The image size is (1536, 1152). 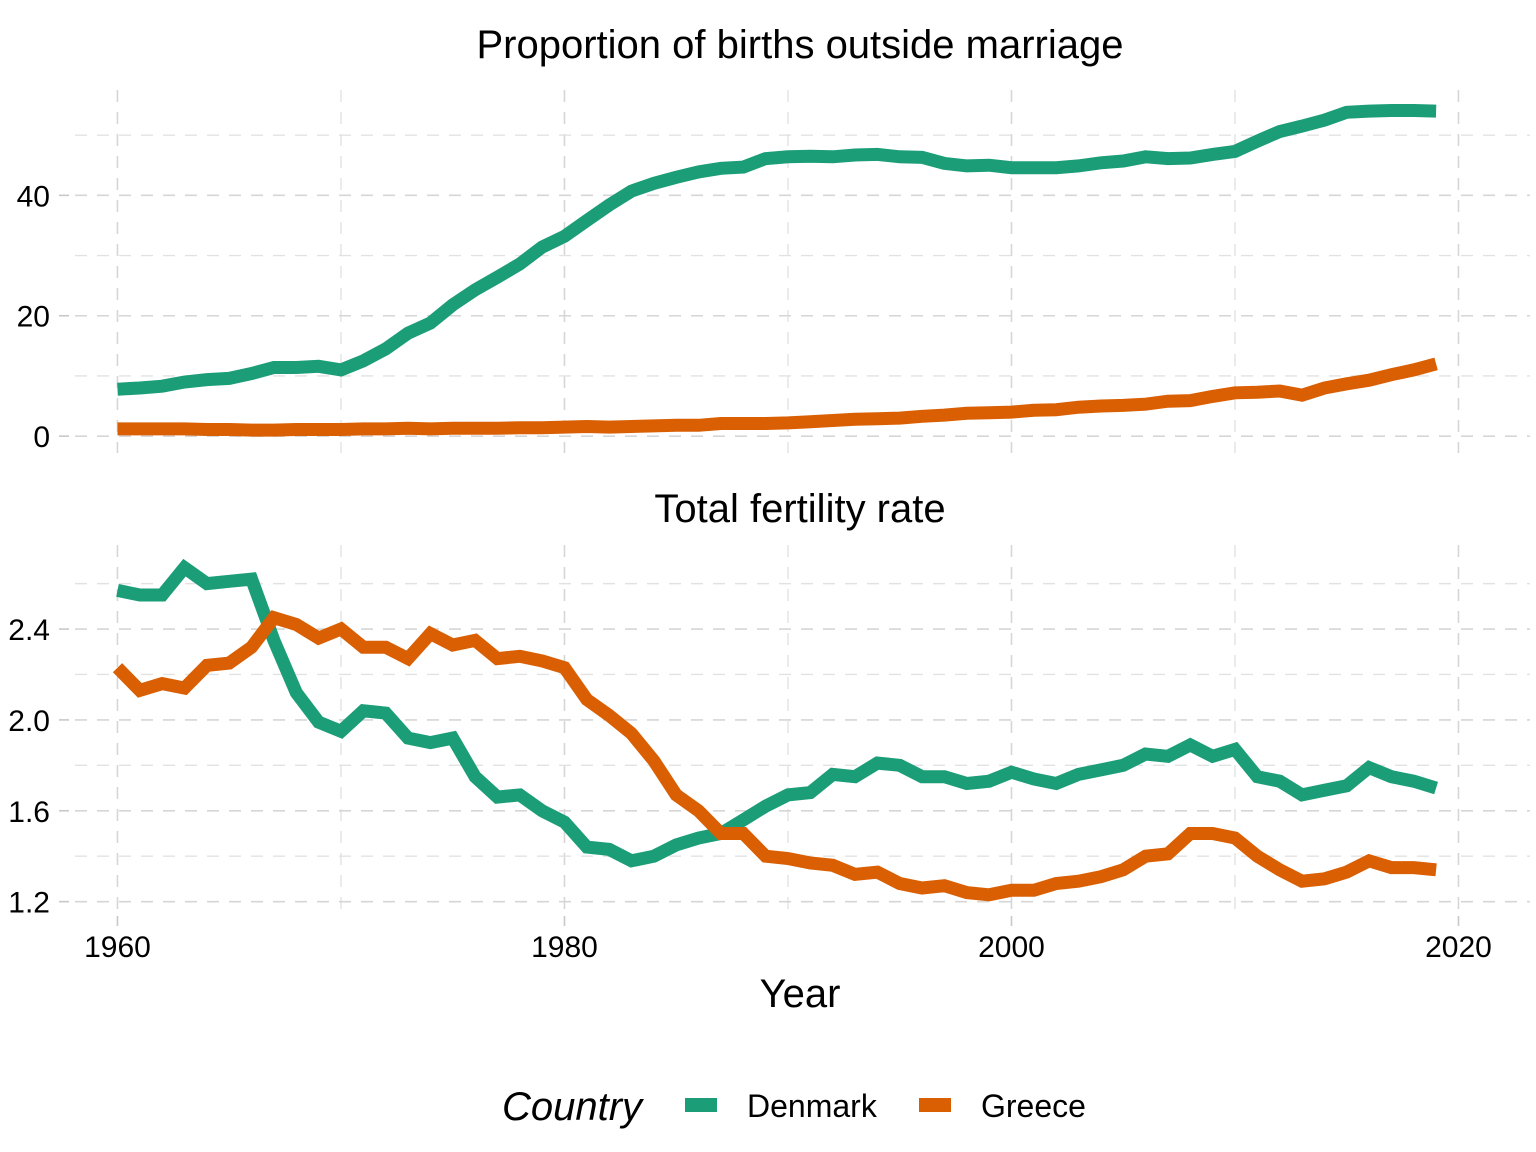 I want to click on x-tick-label: 1980, so click(x=564, y=947).